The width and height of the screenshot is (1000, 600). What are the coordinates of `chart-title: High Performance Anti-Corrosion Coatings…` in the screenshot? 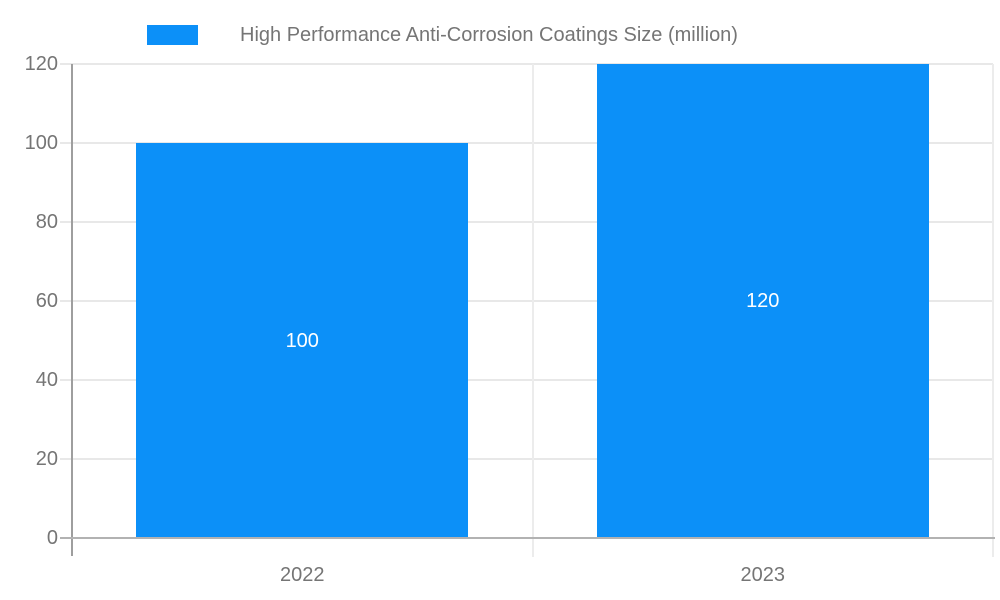 It's located at (489, 35).